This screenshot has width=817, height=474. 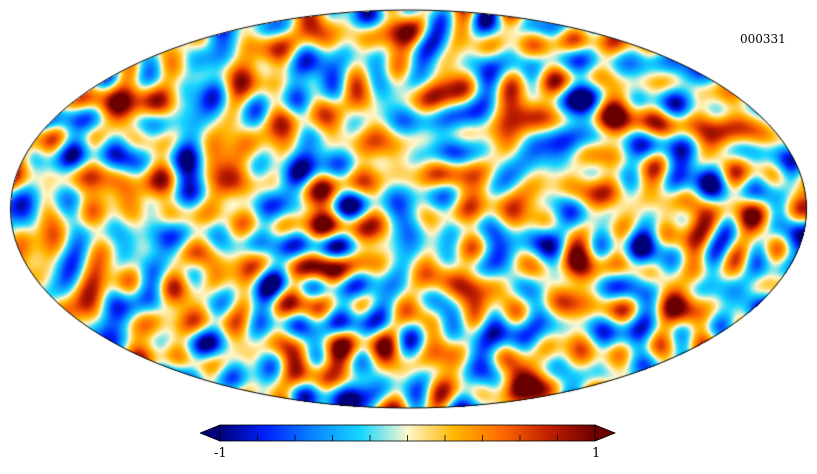 I want to click on colorbar-max-arrow, so click(x=605, y=433).